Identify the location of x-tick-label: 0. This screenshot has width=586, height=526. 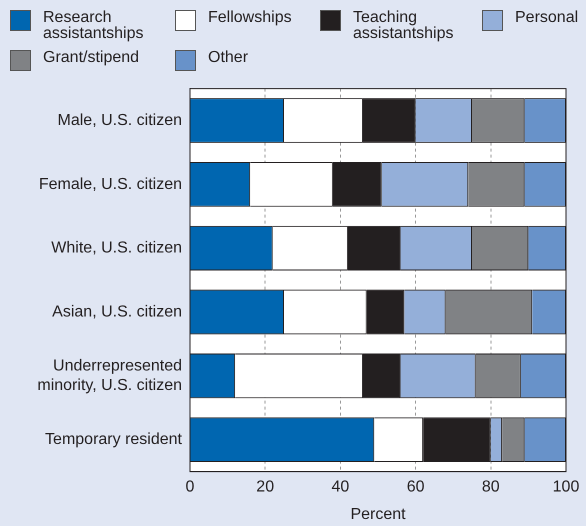
(190, 487).